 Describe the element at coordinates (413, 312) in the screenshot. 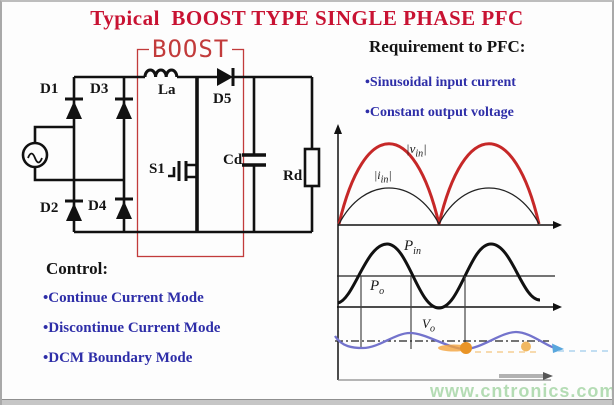

I see `timing-guides` at that location.